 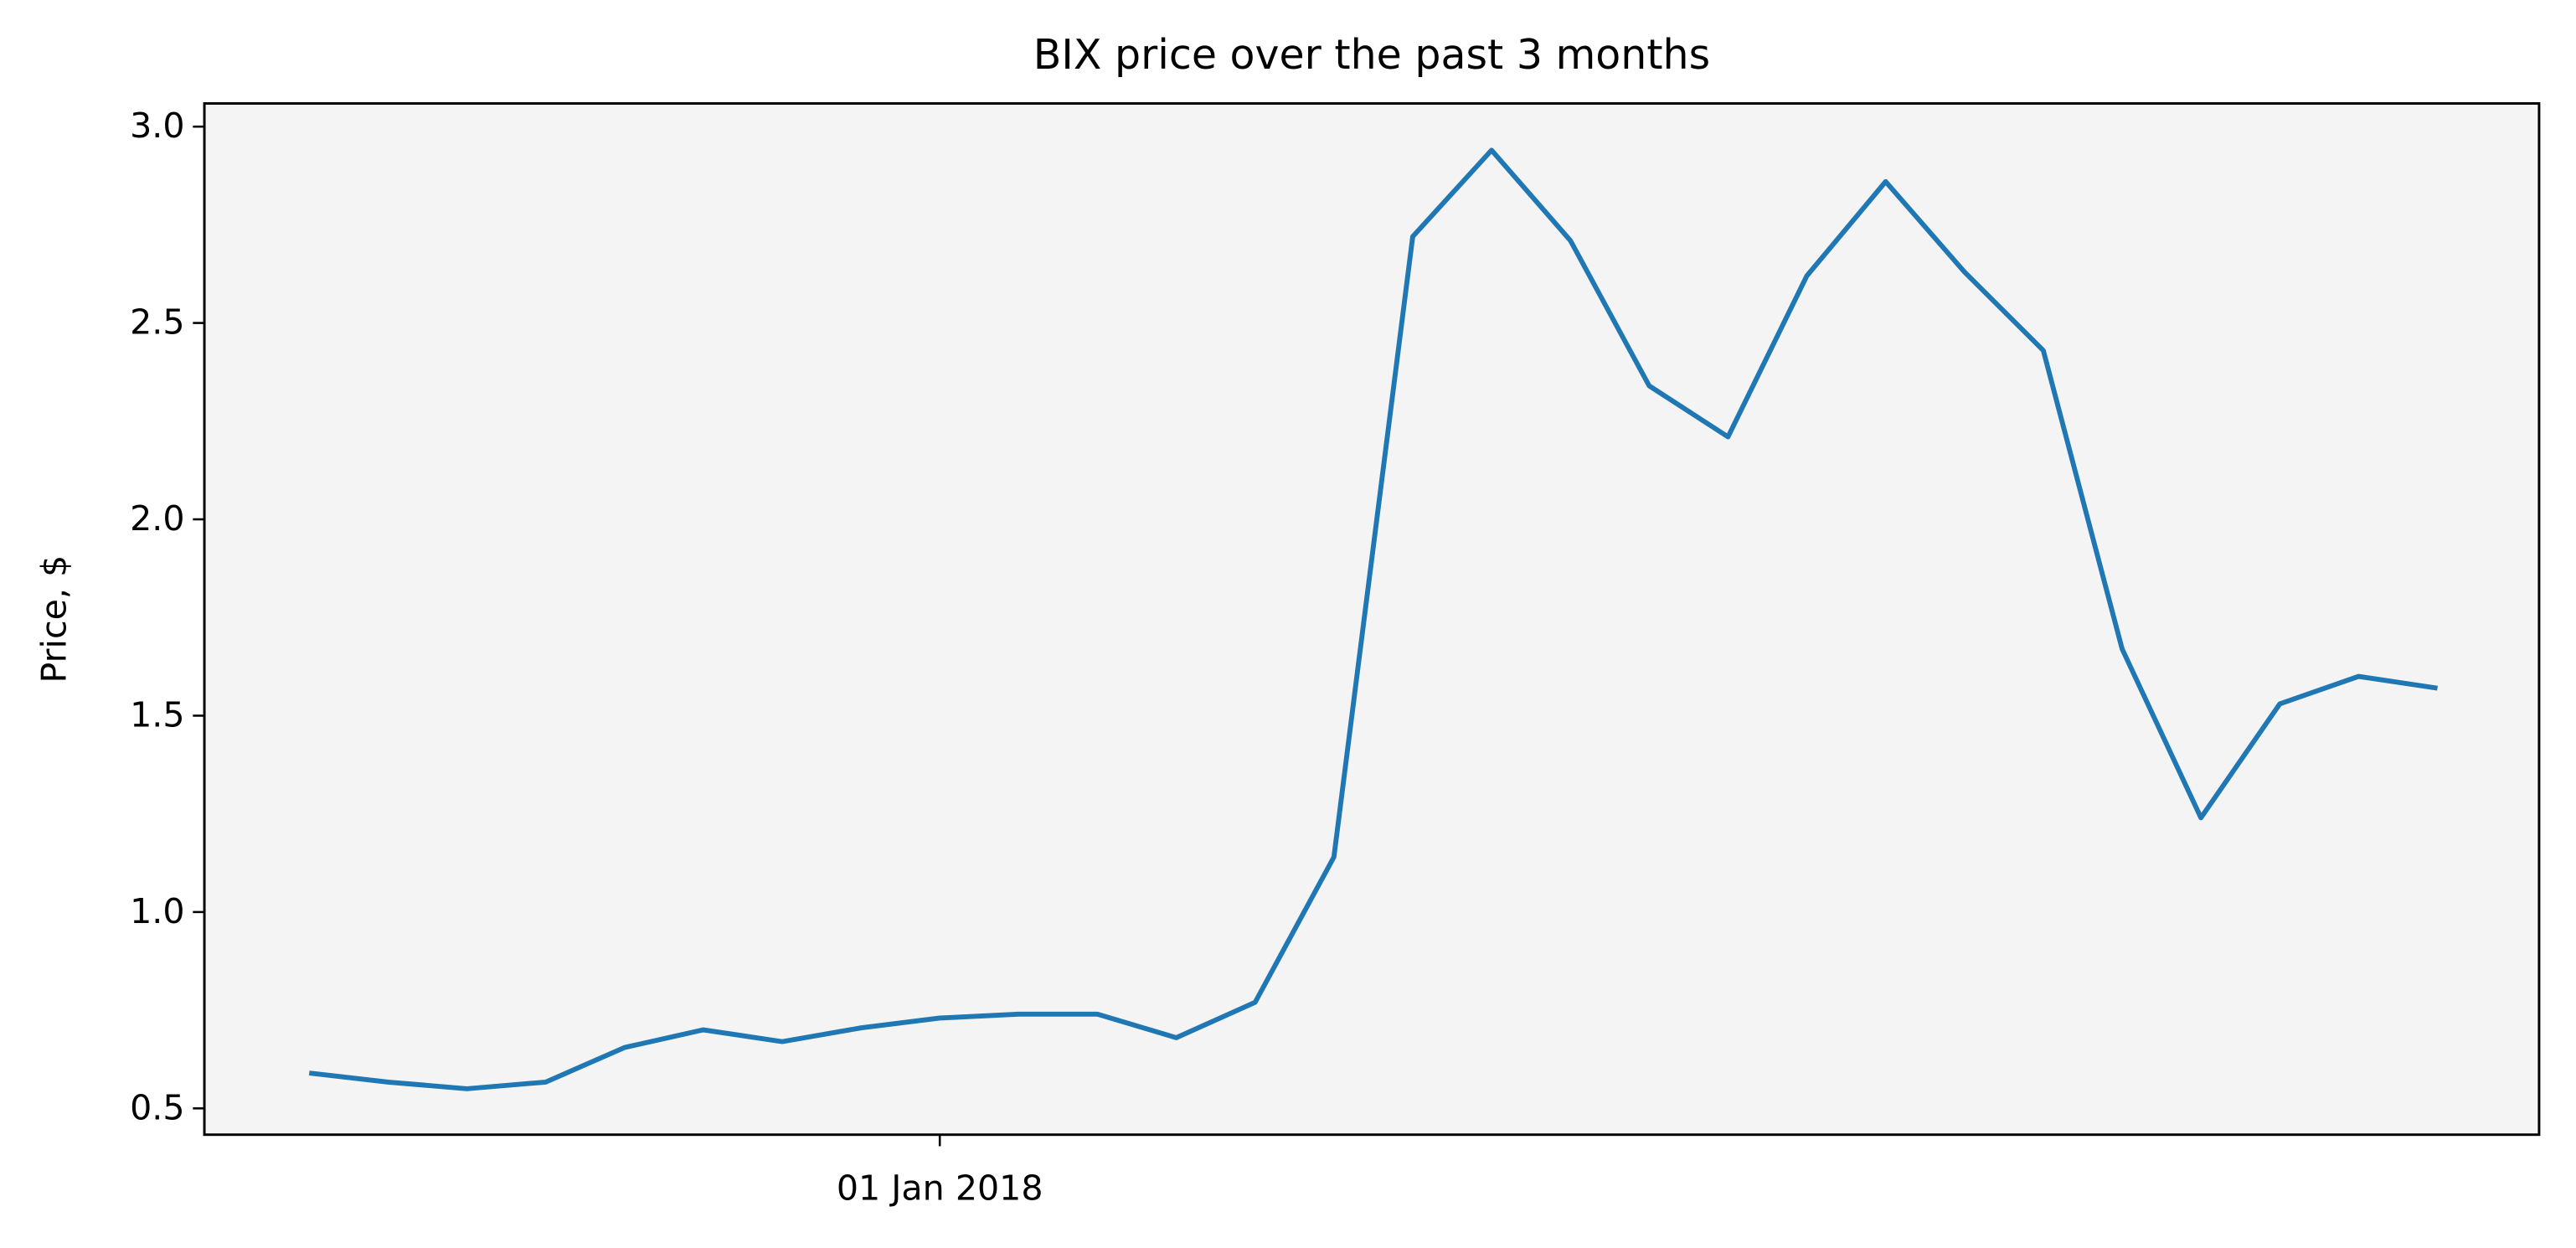 What do you see at coordinates (157, 518) in the screenshot?
I see `y-tick-label: 2.0` at bounding box center [157, 518].